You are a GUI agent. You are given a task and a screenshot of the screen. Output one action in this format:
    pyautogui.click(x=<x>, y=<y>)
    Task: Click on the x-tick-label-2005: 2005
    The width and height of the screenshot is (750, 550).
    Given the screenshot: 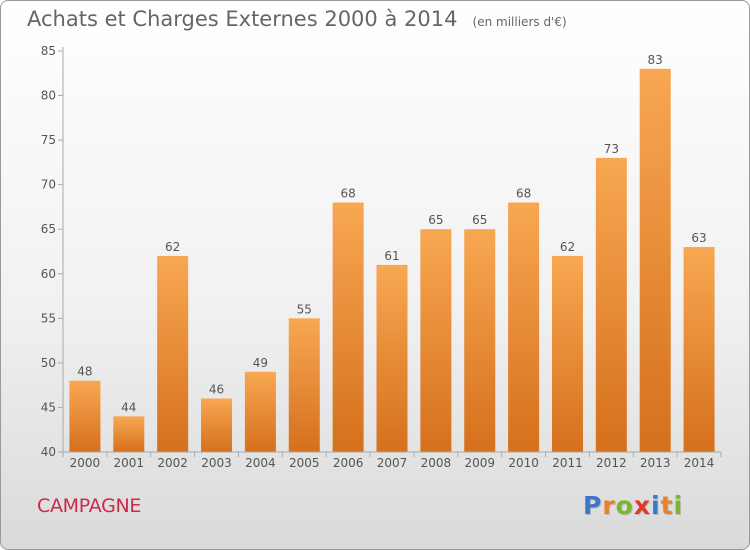 What is the action you would take?
    pyautogui.click(x=304, y=463)
    